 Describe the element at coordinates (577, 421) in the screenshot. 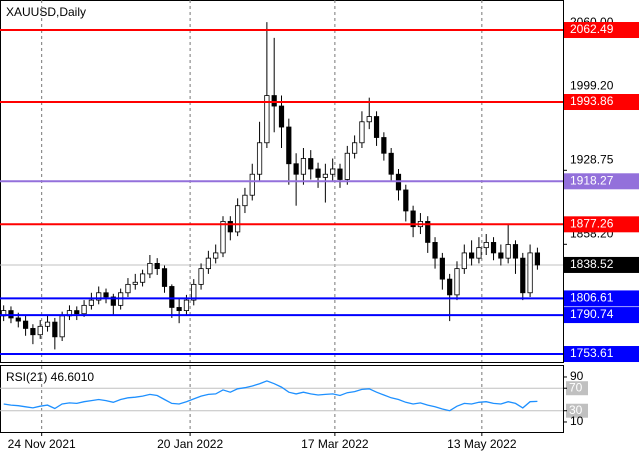

I see `rsi-tick-label: 10` at that location.